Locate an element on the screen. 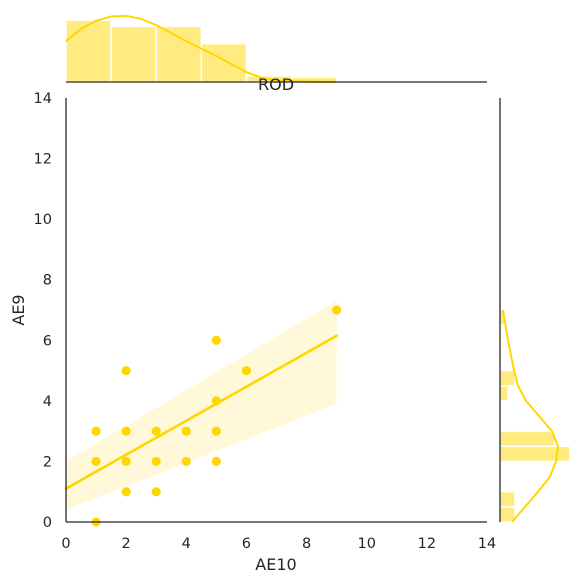 This screenshot has width=583, height=584. x-tick-label: 10 is located at coordinates (366, 544).